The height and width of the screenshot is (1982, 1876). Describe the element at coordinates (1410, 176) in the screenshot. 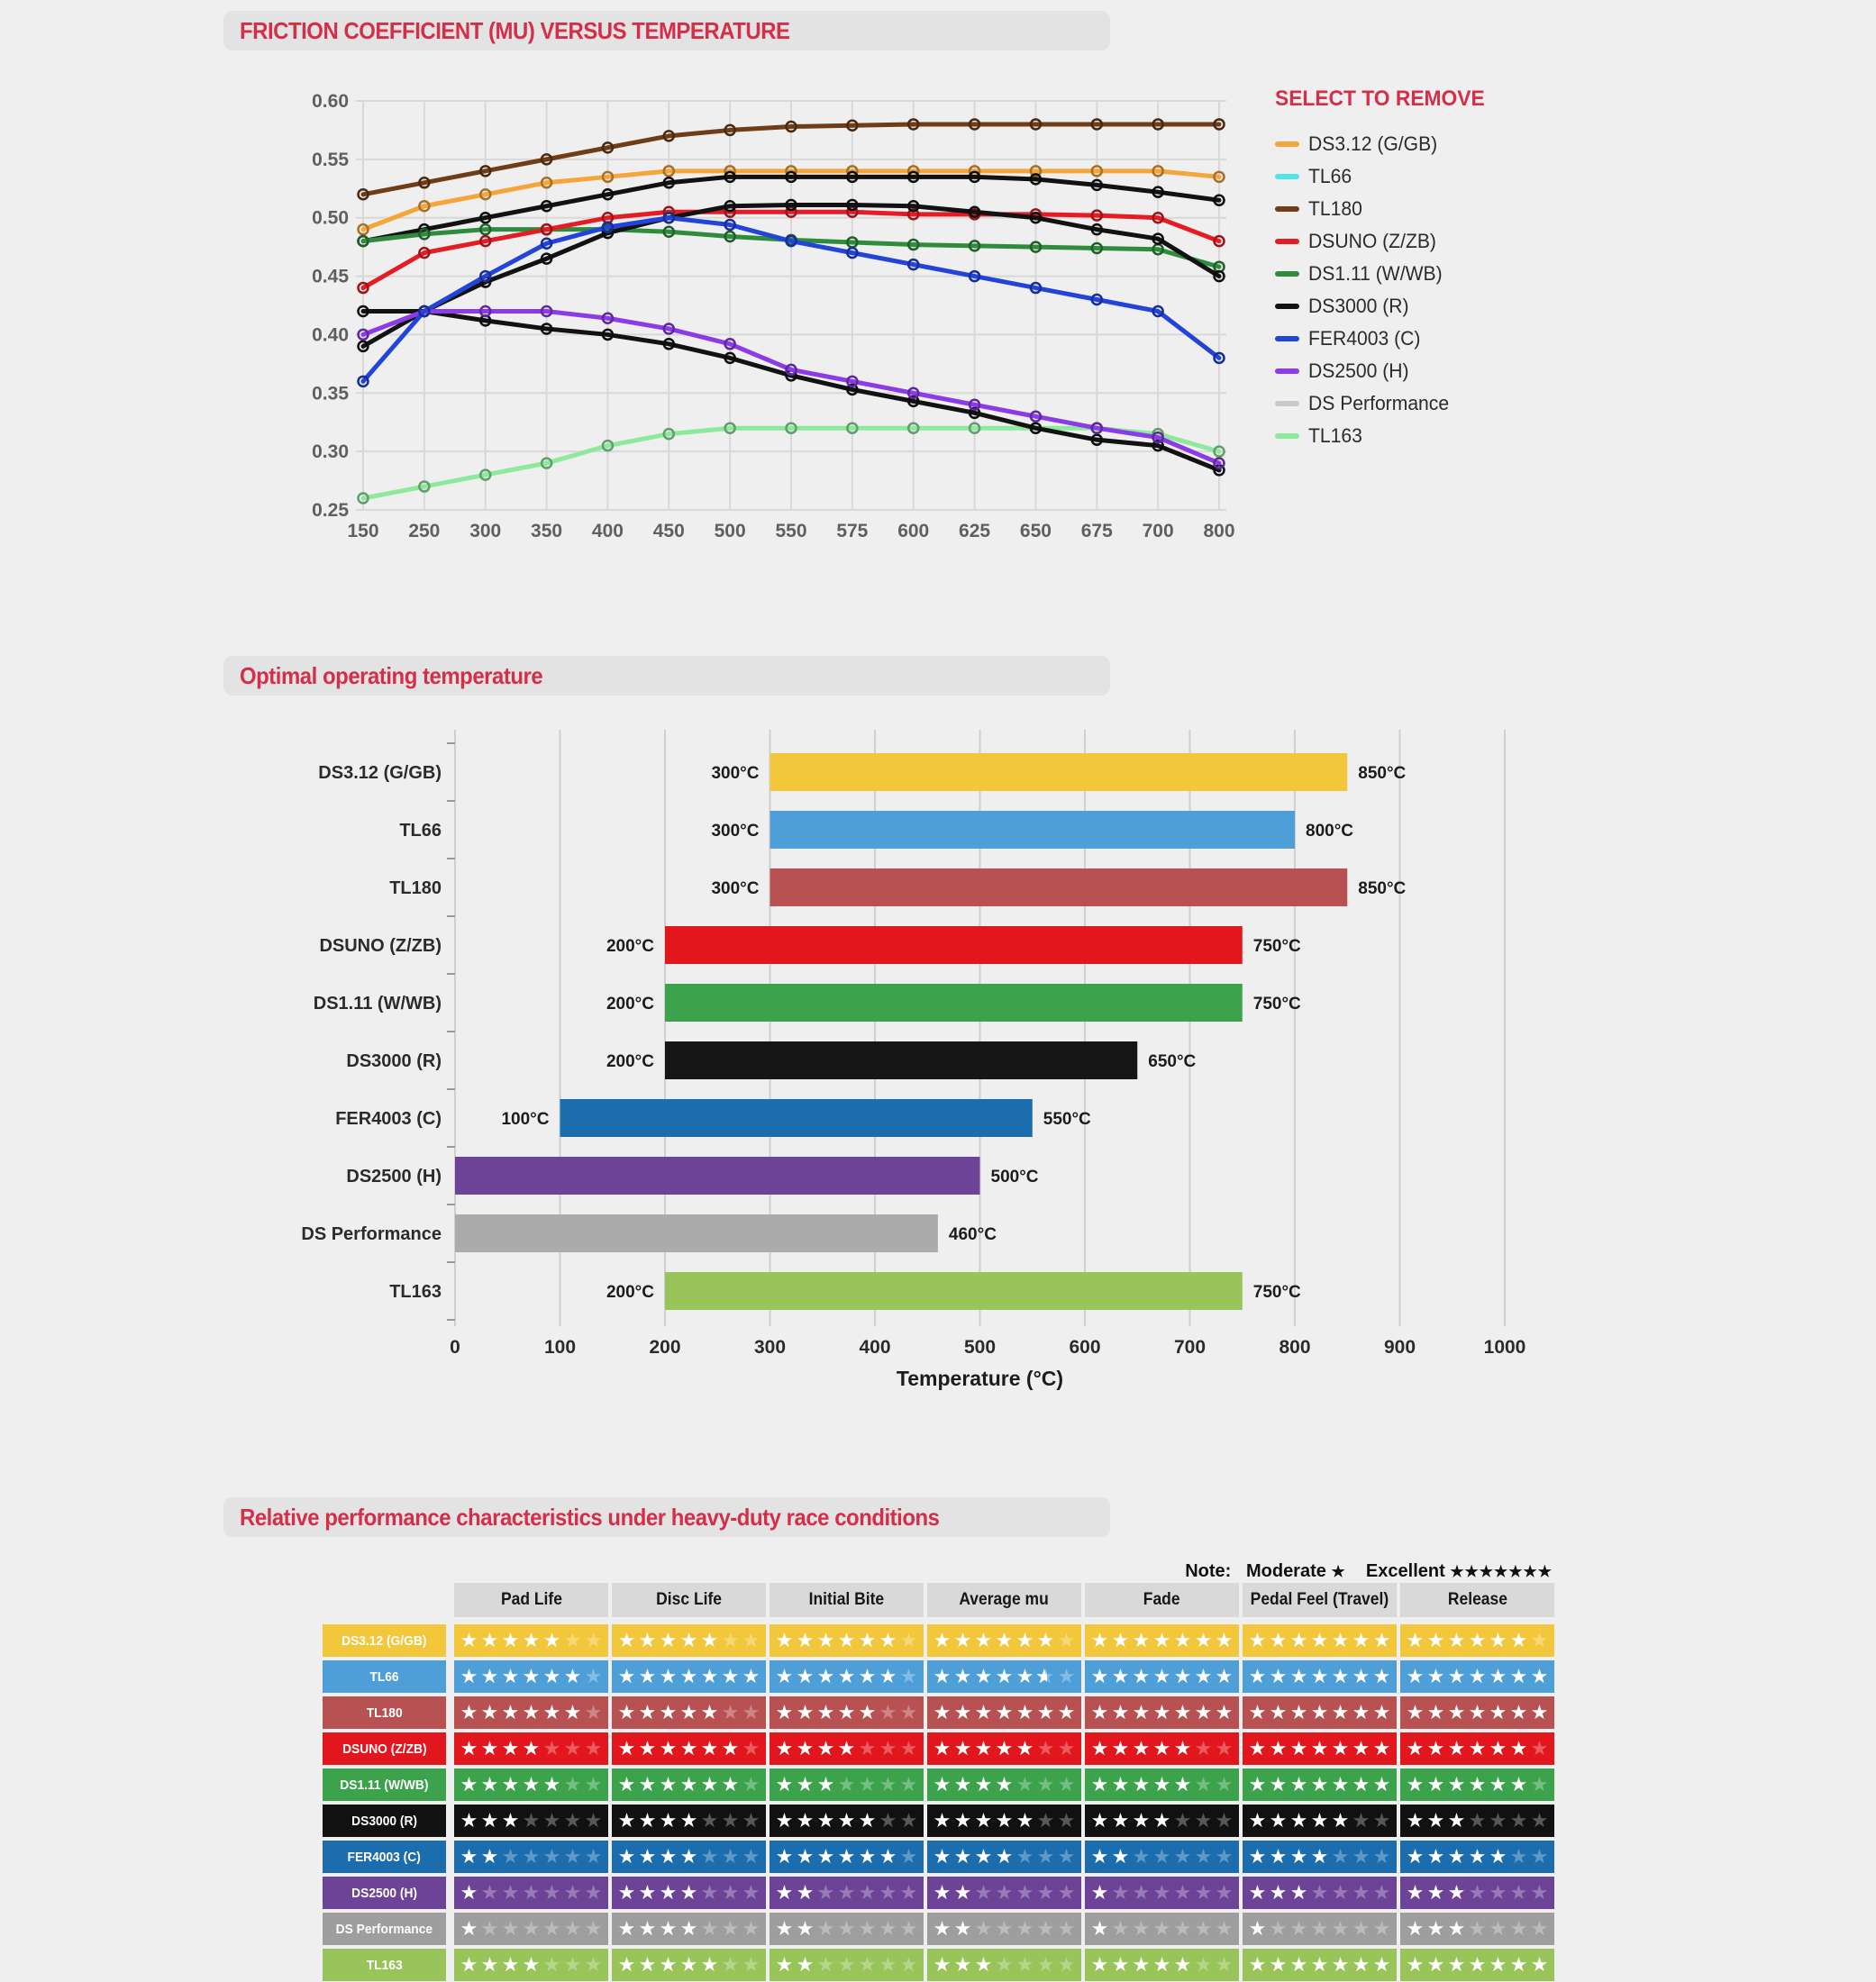

I see `legend-item-TL66: TL66` at that location.